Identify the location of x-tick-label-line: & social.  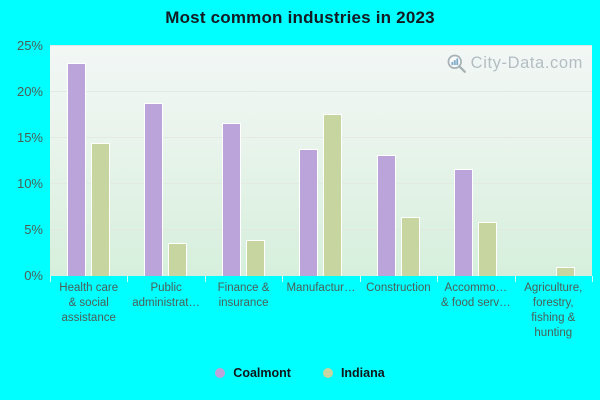
(88, 303).